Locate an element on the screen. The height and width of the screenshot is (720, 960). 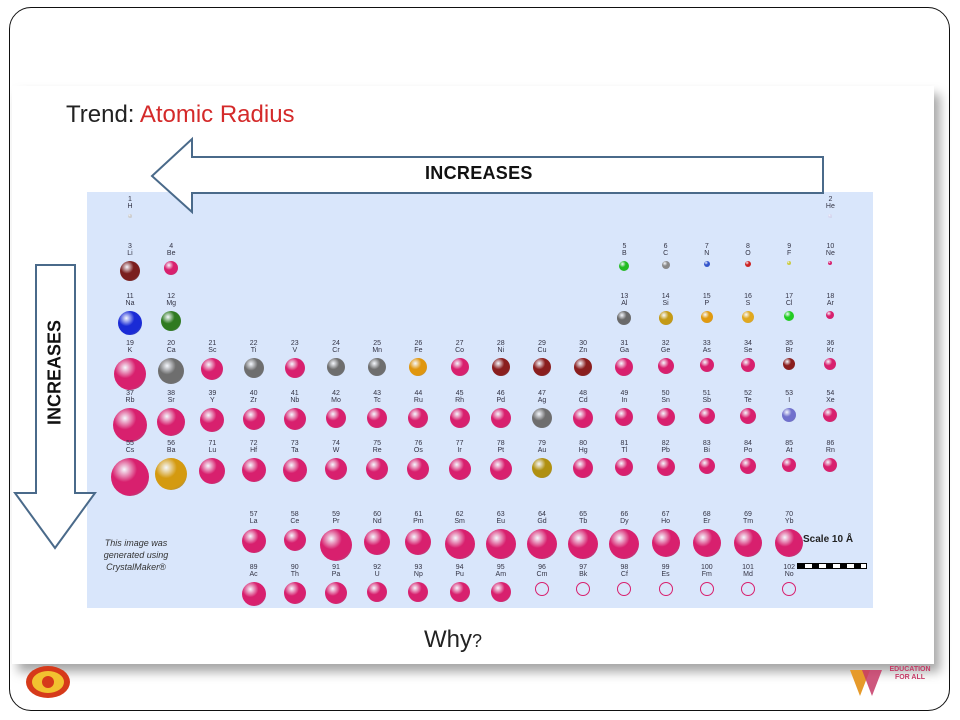
scale-bar is located at coordinates (832, 566).